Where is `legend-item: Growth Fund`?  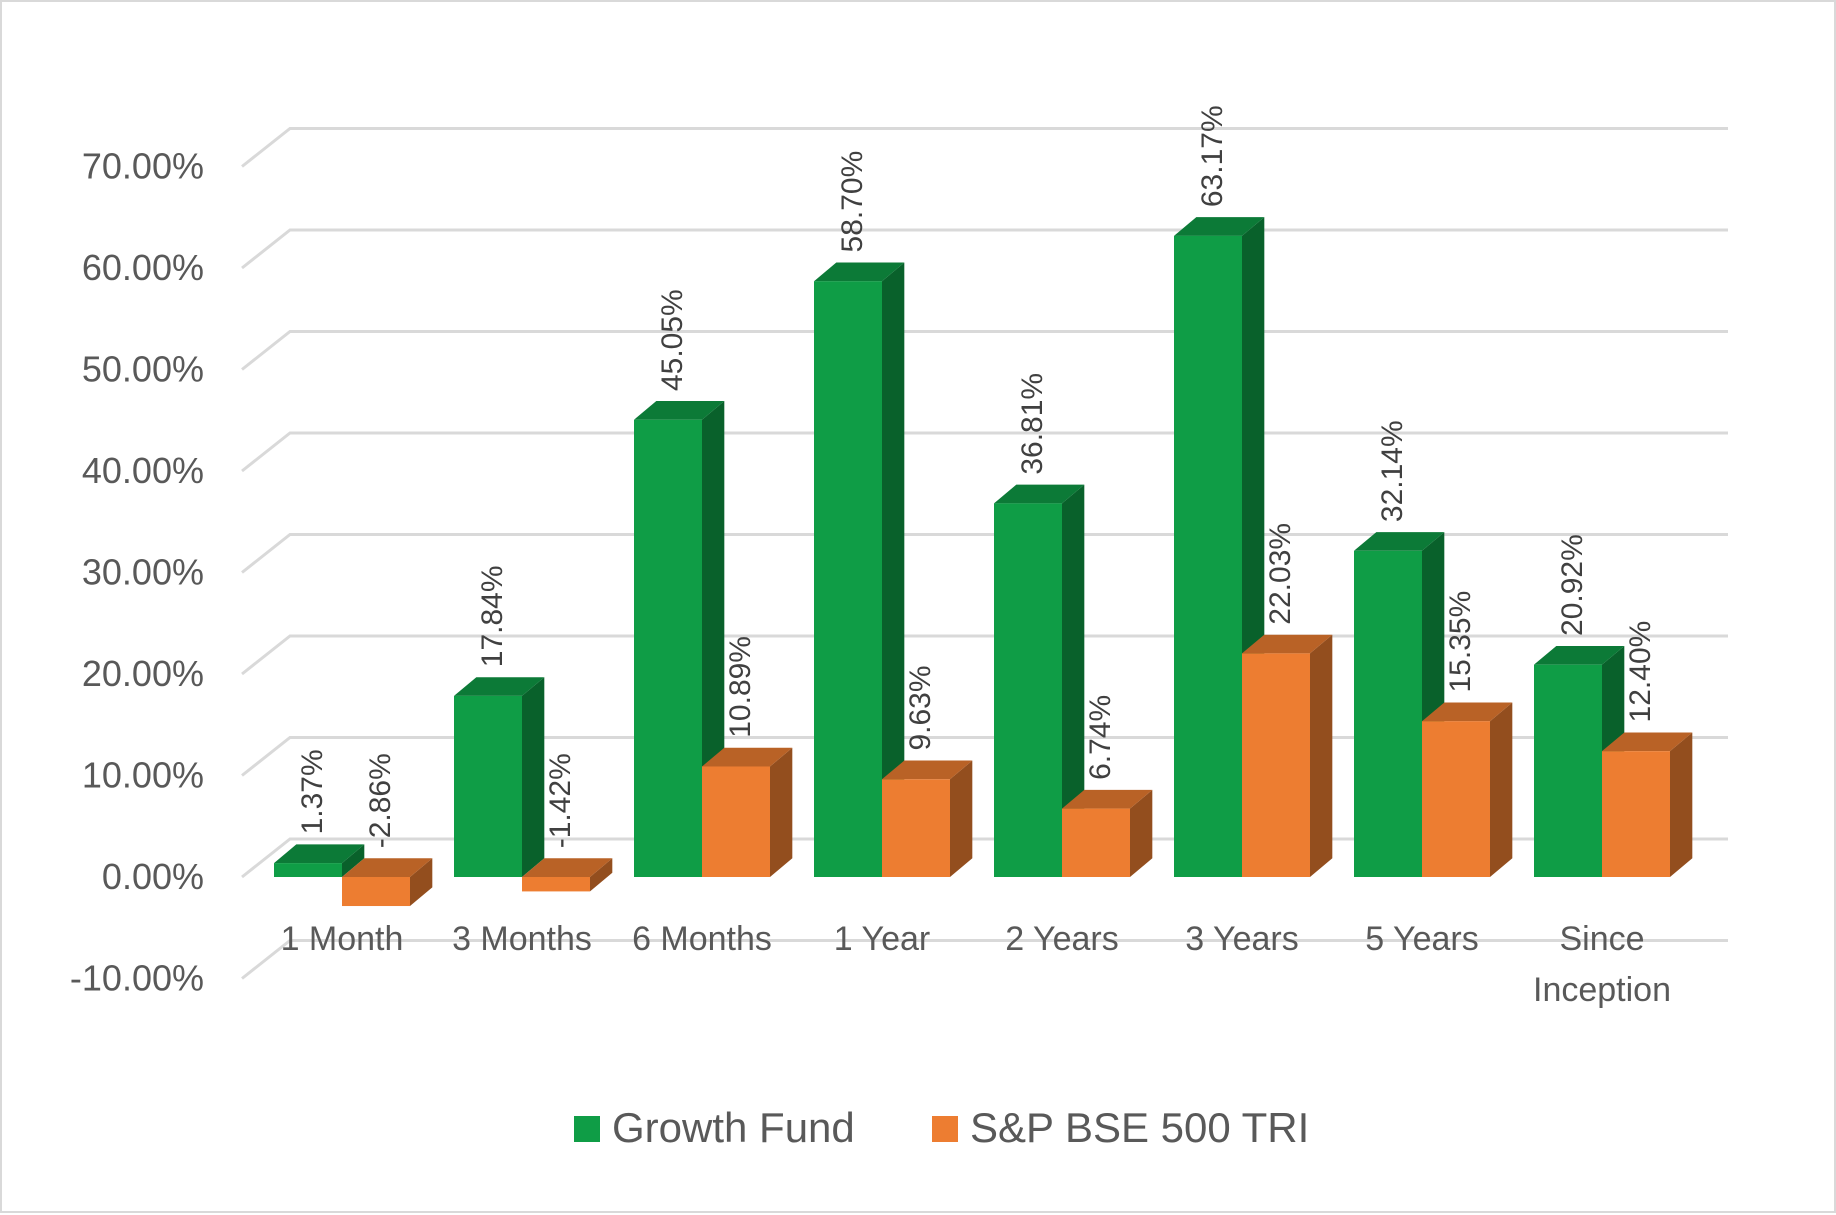
legend-item: Growth Fund is located at coordinates (714, 1127).